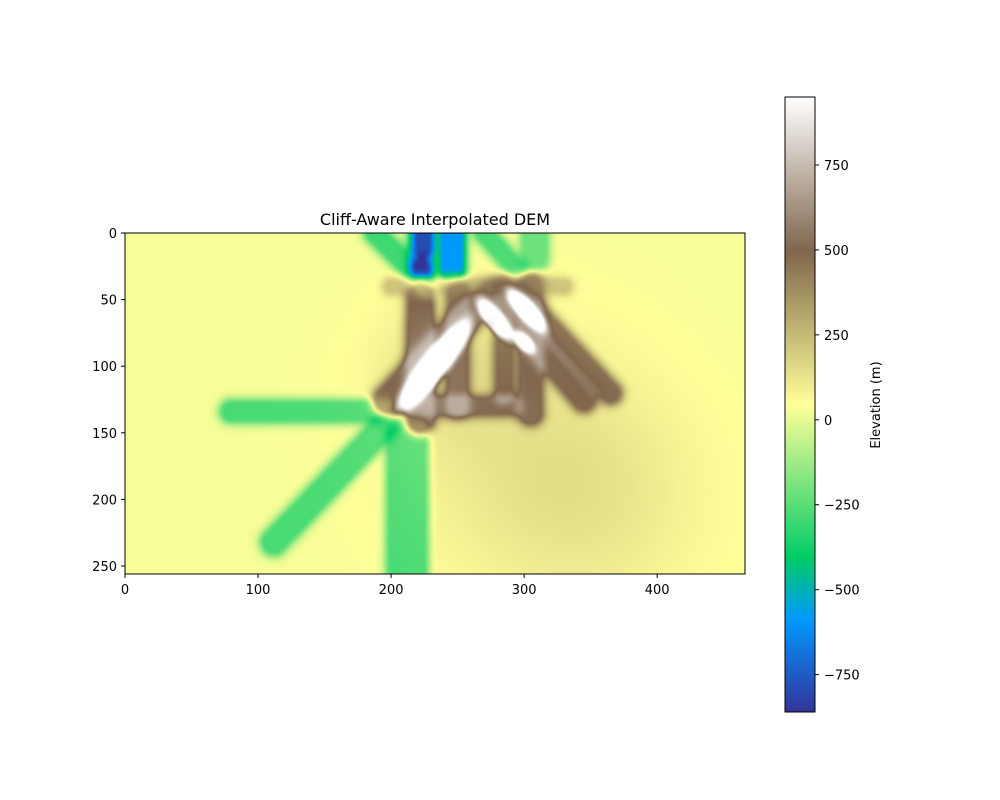 Image resolution: width=1000 pixels, height=800 pixels. What do you see at coordinates (104, 434) in the screenshot?
I see `y-tick-label: 150` at bounding box center [104, 434].